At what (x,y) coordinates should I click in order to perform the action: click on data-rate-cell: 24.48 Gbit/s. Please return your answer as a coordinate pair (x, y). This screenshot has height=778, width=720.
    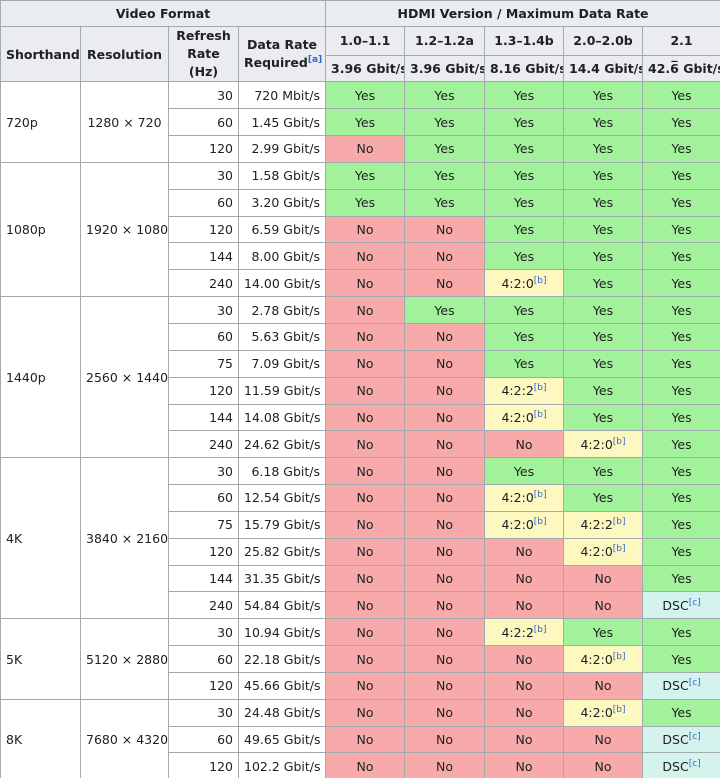
    Looking at the image, I should click on (282, 712).